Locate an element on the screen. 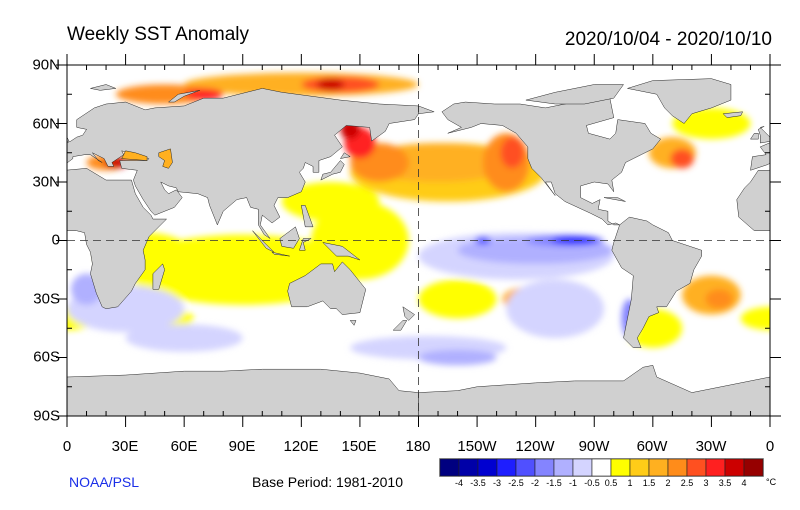  colorbar-tick-label: -1.5 is located at coordinates (554, 483).